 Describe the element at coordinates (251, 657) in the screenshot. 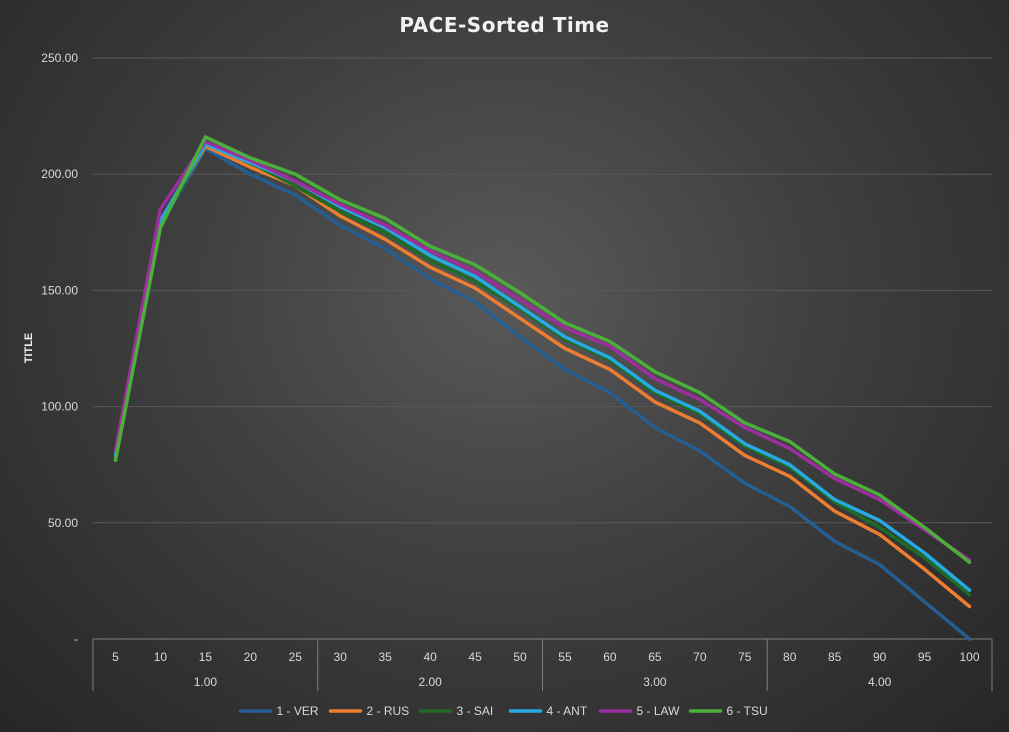

I see `x-tick-label: 20` at that location.